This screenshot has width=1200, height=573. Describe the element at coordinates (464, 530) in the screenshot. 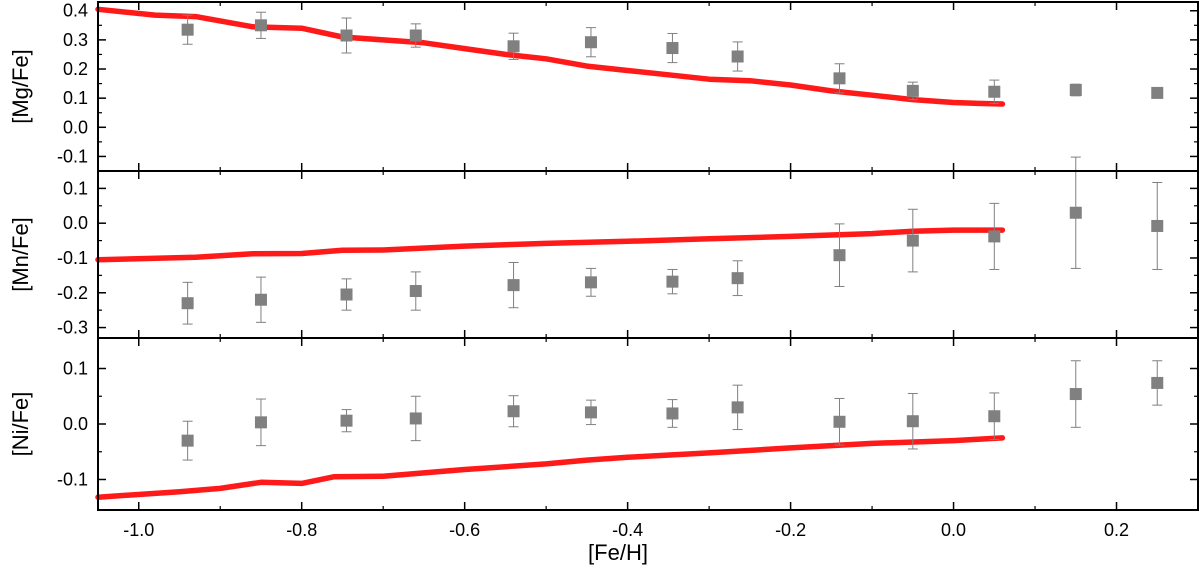

I see `x-tick-label: -0.6` at that location.